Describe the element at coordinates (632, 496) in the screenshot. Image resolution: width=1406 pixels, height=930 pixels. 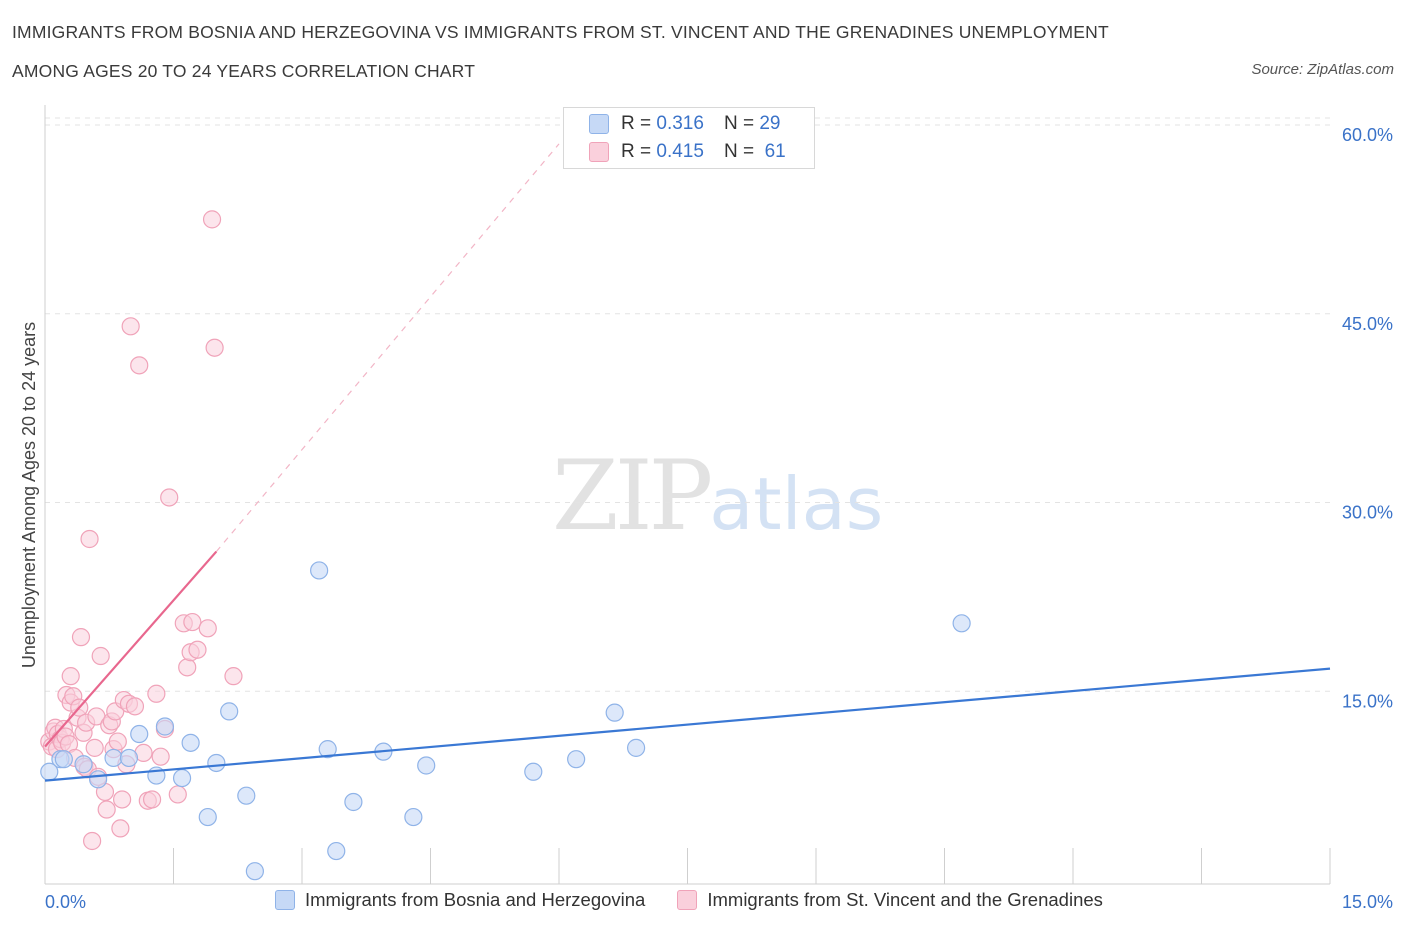
I see `watermark-zip: ZIP` at that location.